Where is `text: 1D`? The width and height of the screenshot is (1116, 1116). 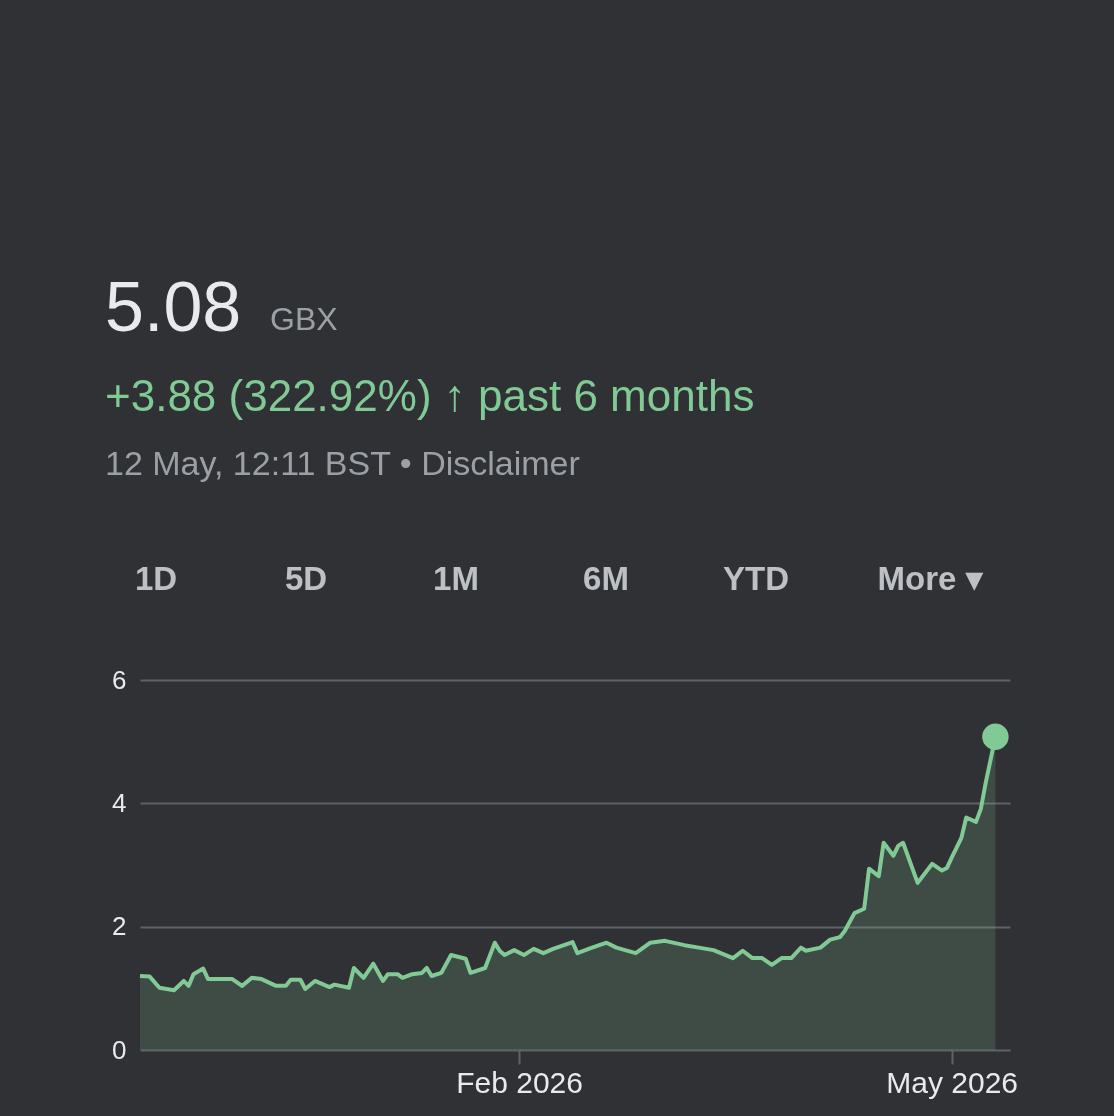 text: 1D is located at coordinates (156, 578).